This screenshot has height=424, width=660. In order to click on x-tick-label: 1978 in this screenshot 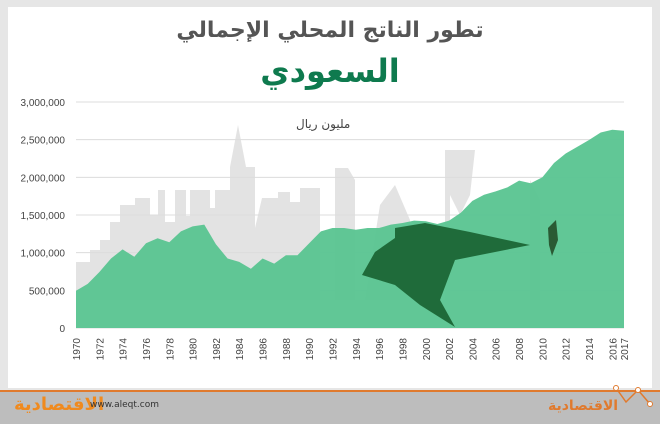, I will do `click(170, 349)`.